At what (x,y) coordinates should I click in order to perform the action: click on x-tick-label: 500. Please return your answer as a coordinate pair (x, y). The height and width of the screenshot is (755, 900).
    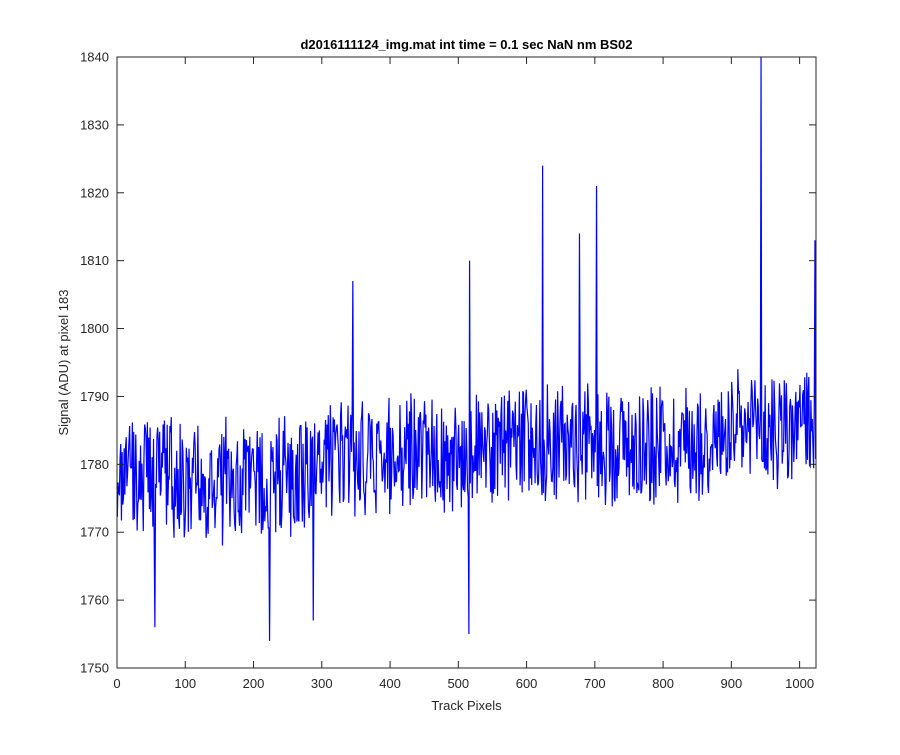
    Looking at the image, I should click on (458, 683).